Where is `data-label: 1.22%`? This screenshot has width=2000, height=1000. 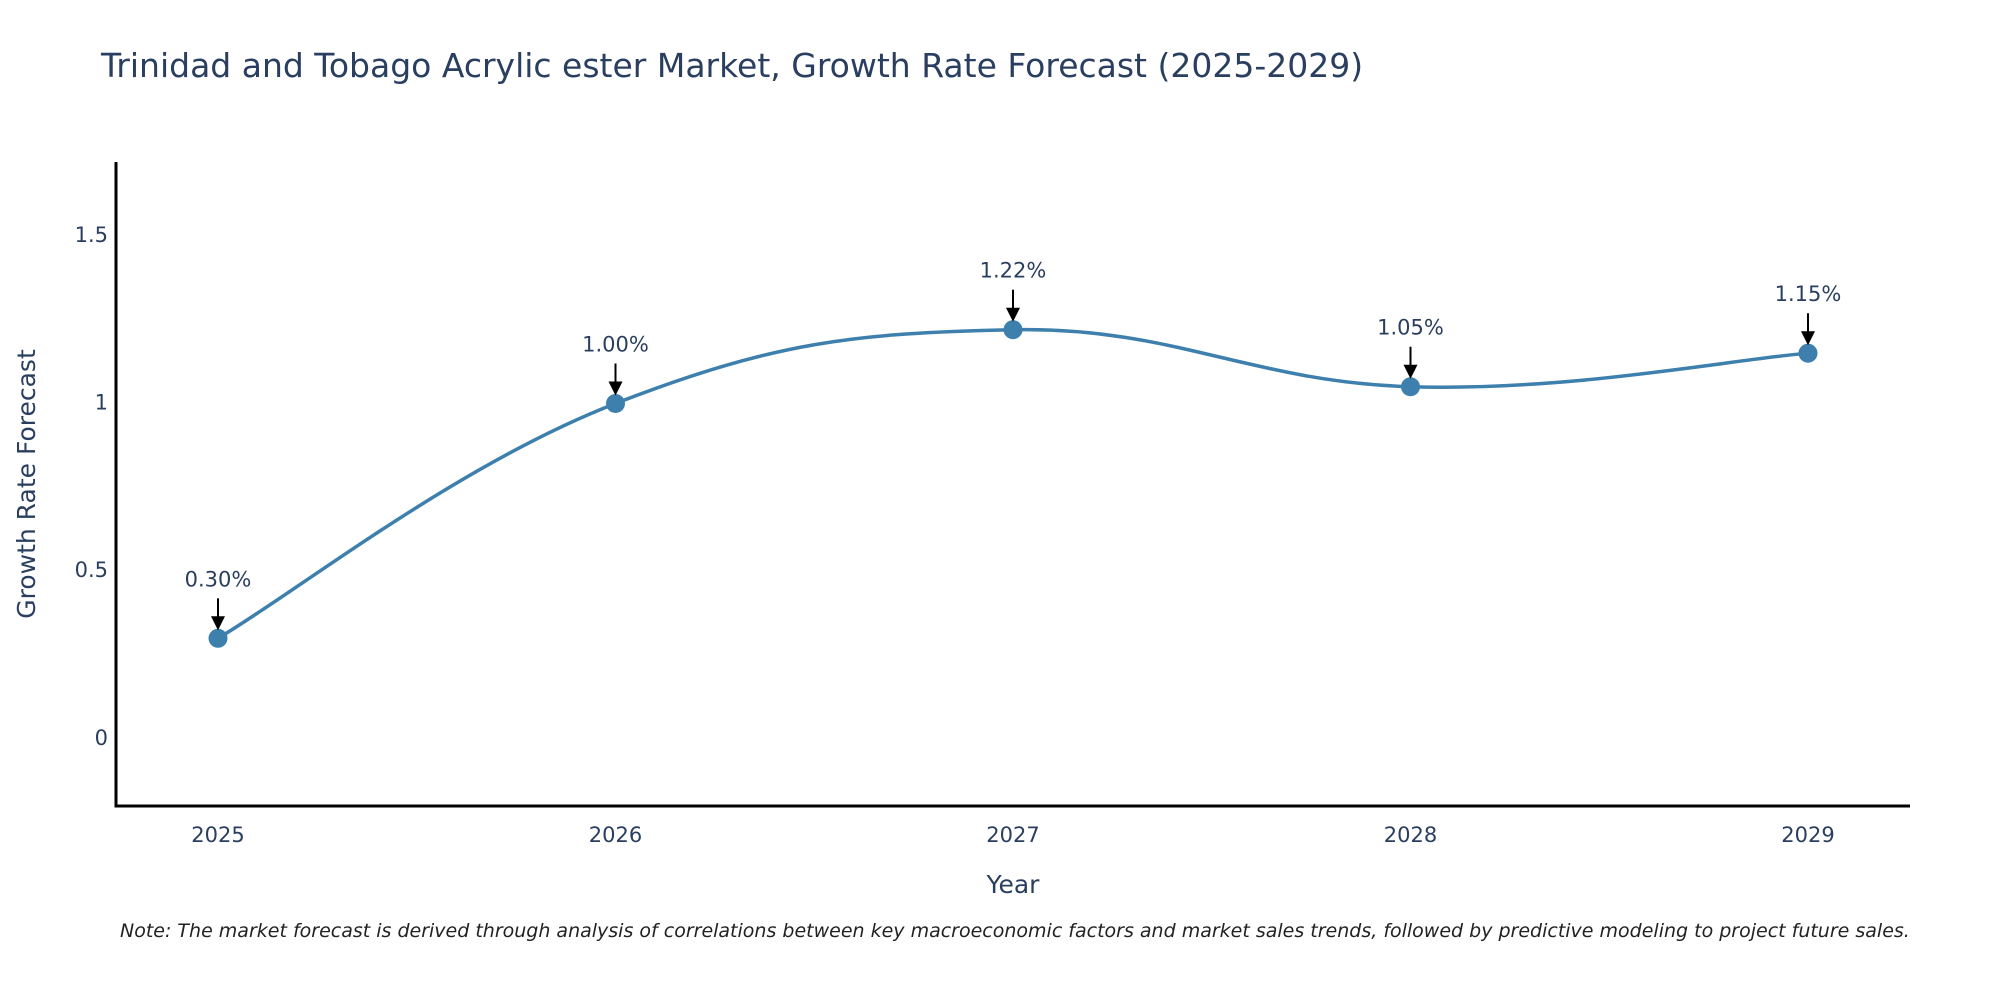
data-label: 1.22% is located at coordinates (1013, 271).